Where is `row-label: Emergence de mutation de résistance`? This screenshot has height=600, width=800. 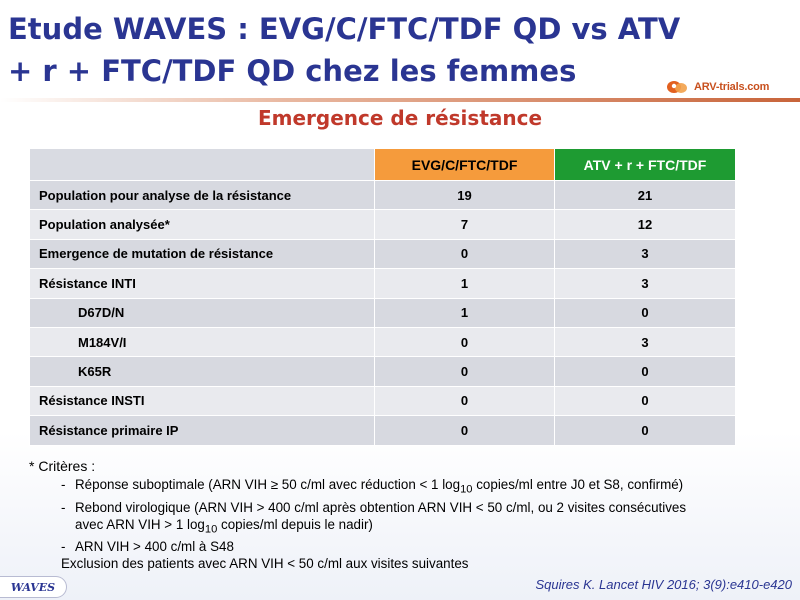
row-label: Emergence de mutation de résistance is located at coordinates (202, 254).